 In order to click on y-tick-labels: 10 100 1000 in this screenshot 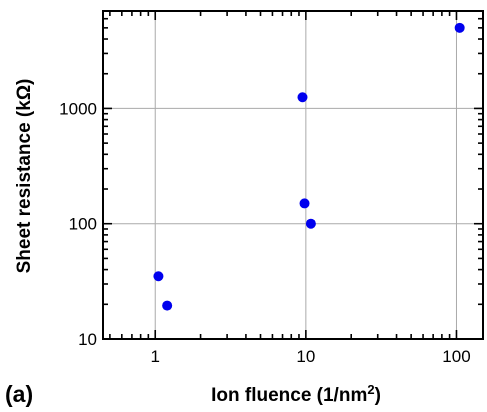, I will do `click(78, 224)`.